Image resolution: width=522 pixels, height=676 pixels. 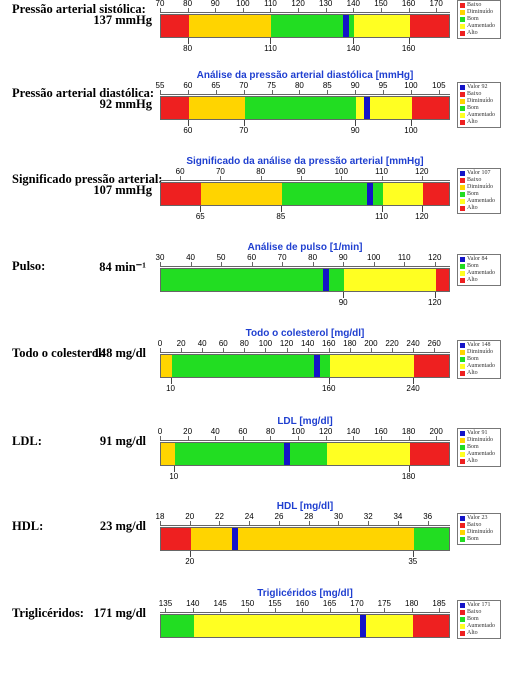 I want to click on chart-legend: Valor 171 Baixo Bom Aumentado Alto, so click(x=479, y=619).